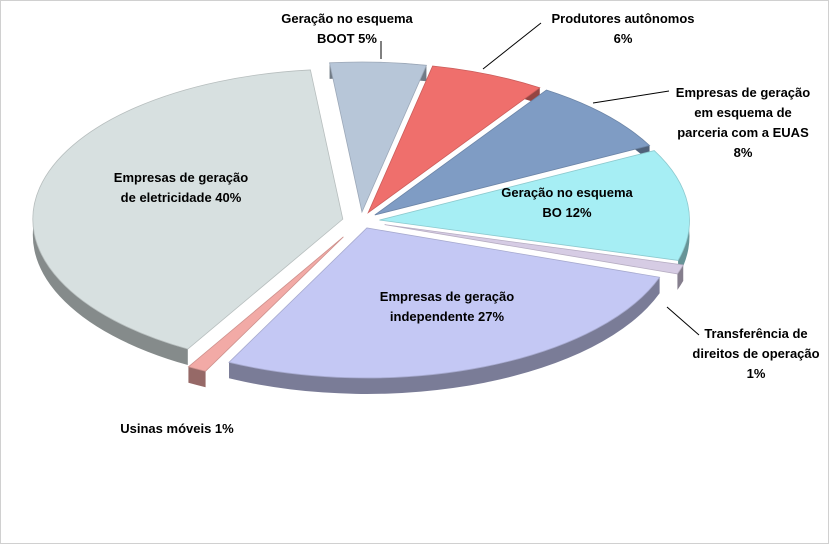 This screenshot has height=544, width=829. I want to click on slice-label-2: Produtores autônomos 6%, so click(622, 28).